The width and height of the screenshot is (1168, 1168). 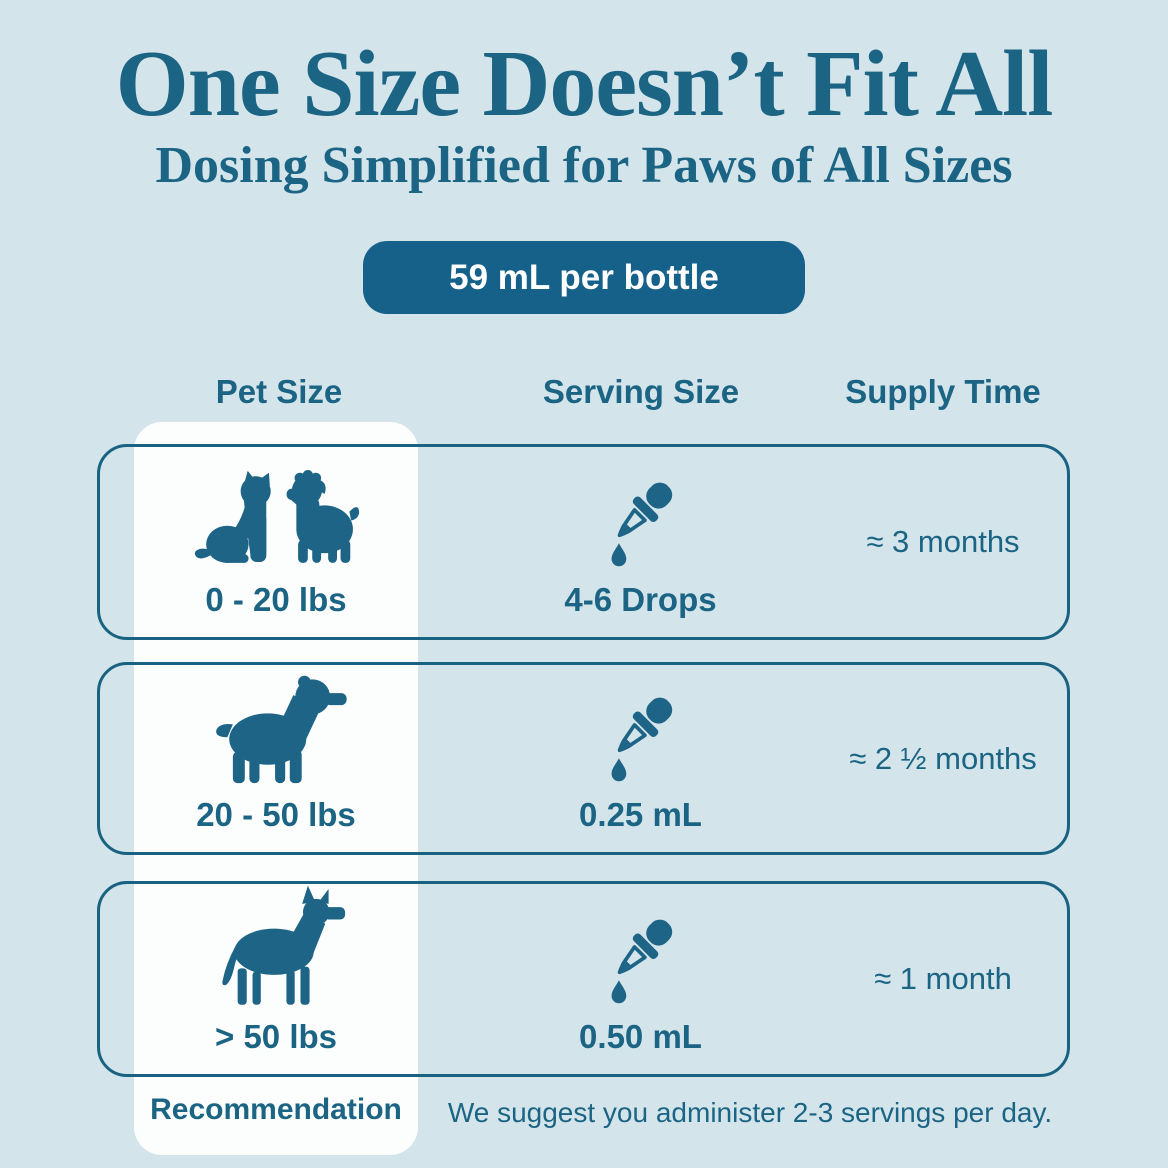 What do you see at coordinates (281, 729) in the screenshot?
I see `medium-dog-icon` at bounding box center [281, 729].